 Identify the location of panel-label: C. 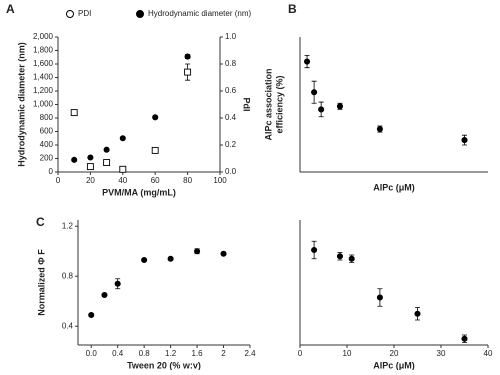
(40, 222).